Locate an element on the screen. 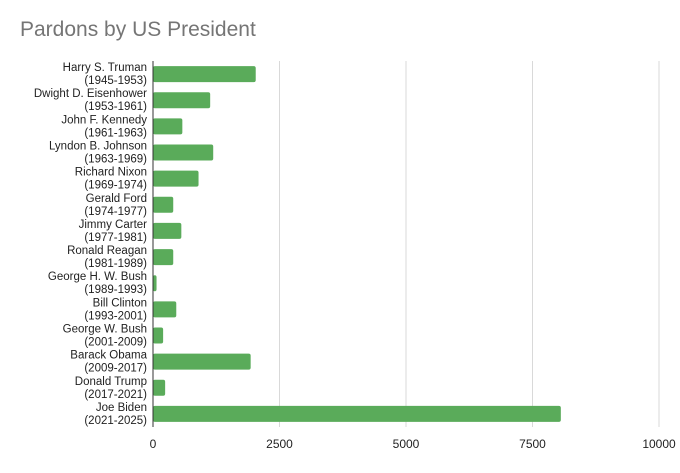 Image resolution: width=680 pixels, height=473 pixels. category-label-1: Dwight D. Eisenhower(1953-1961) is located at coordinates (90, 100).